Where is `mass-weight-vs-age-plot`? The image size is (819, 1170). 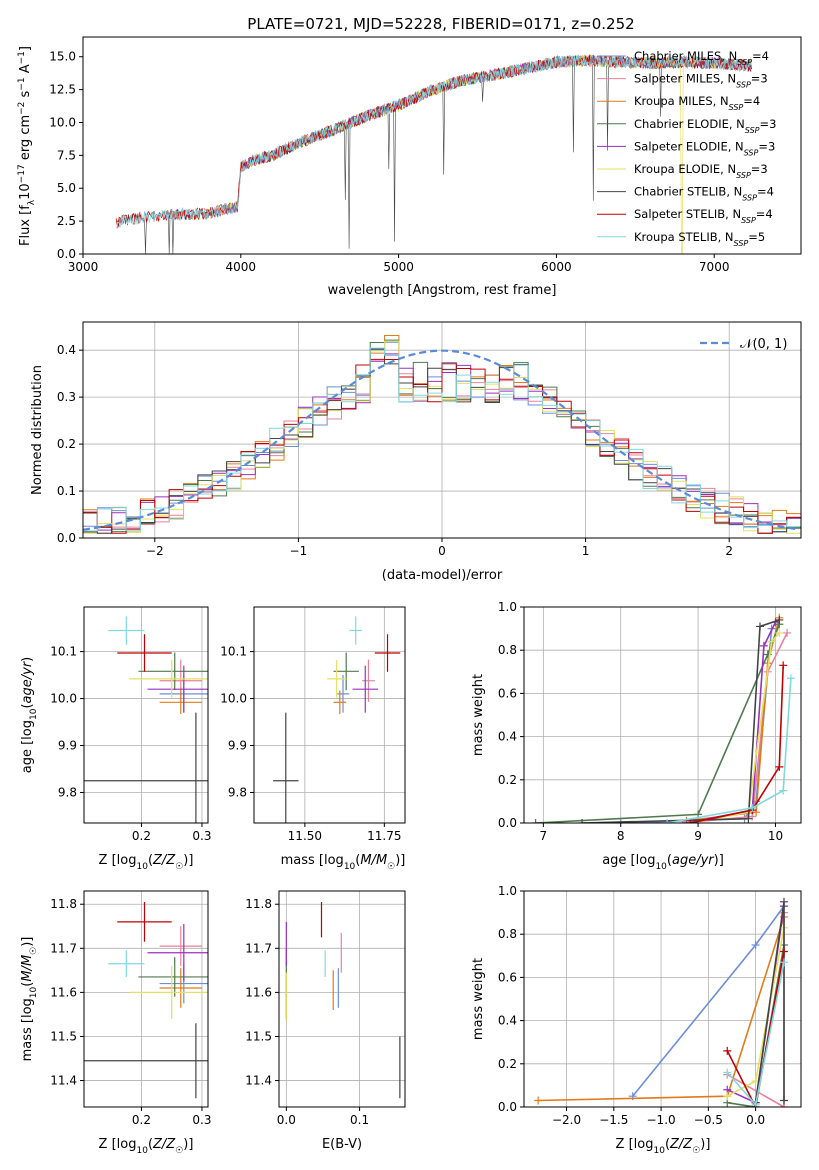
mass-weight-vs-age-plot is located at coordinates (663, 718).